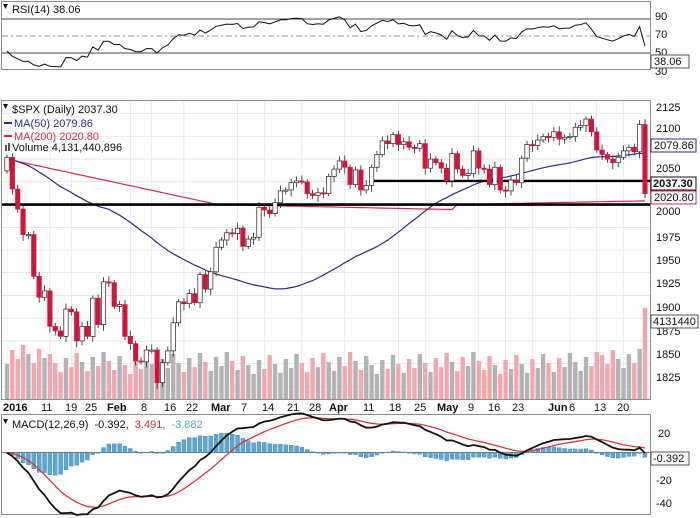 The width and height of the screenshot is (700, 518). I want to click on price-tags: 2079.86 2037.30 2020.80 4131440, so click(674, 233).